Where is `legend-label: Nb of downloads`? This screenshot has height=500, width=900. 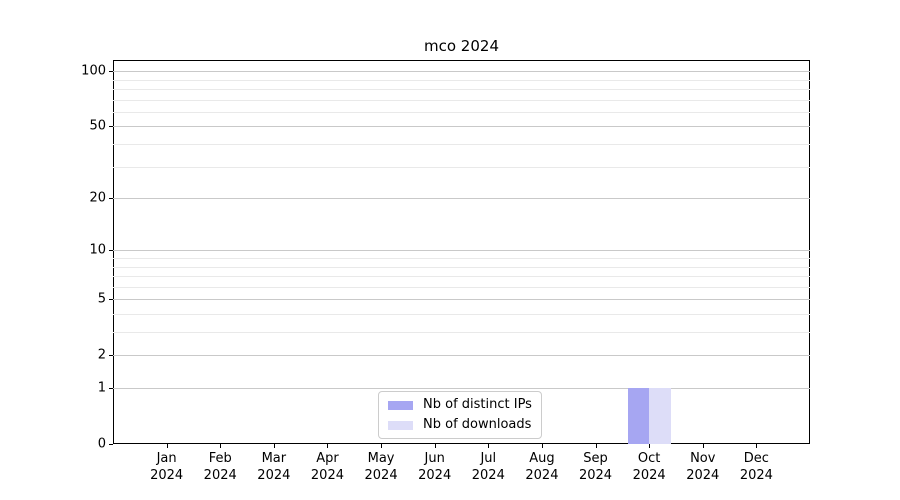
legend-label: Nb of downloads is located at coordinates (477, 424).